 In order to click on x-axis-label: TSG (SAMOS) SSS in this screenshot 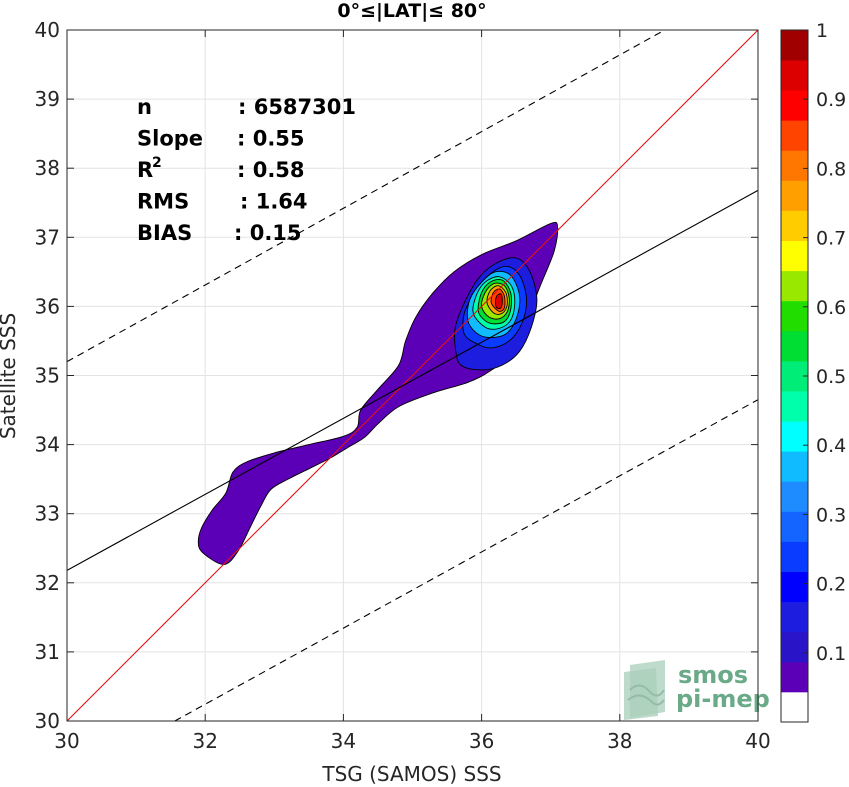, I will do `click(411, 774)`.